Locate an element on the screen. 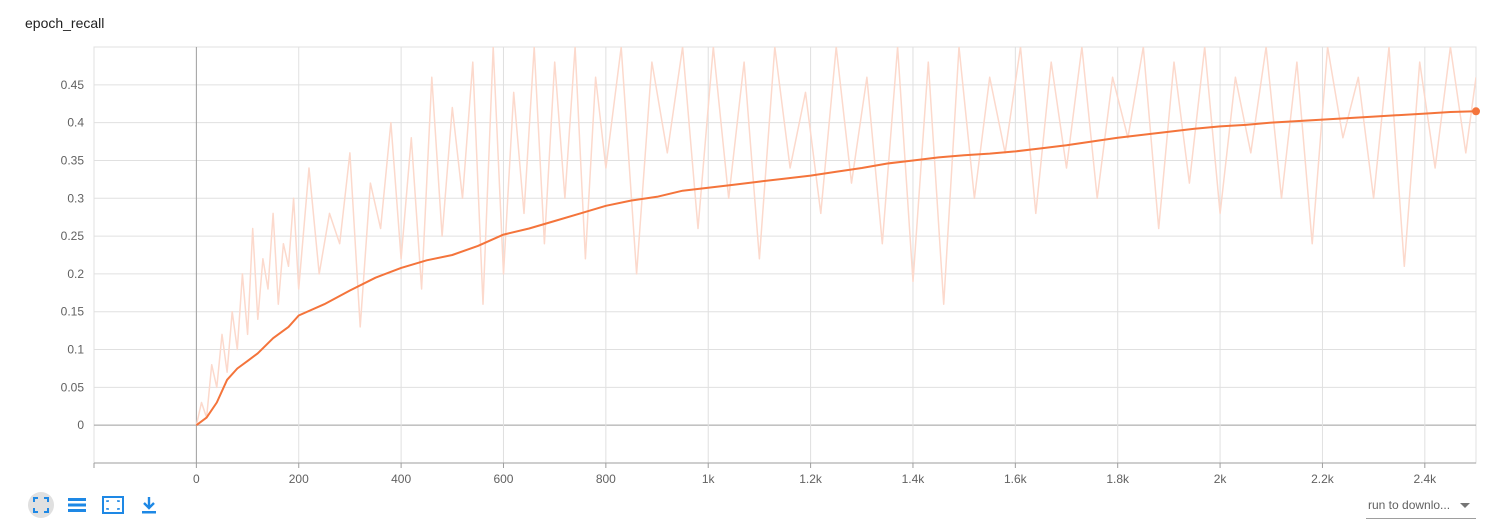  x-tick-label: 800 is located at coordinates (606, 479).